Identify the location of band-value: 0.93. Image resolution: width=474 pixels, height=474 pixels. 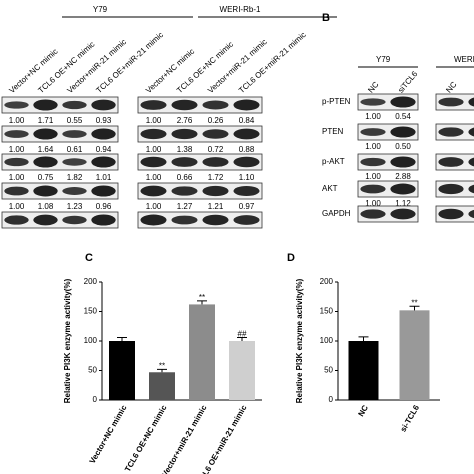
(104, 120).